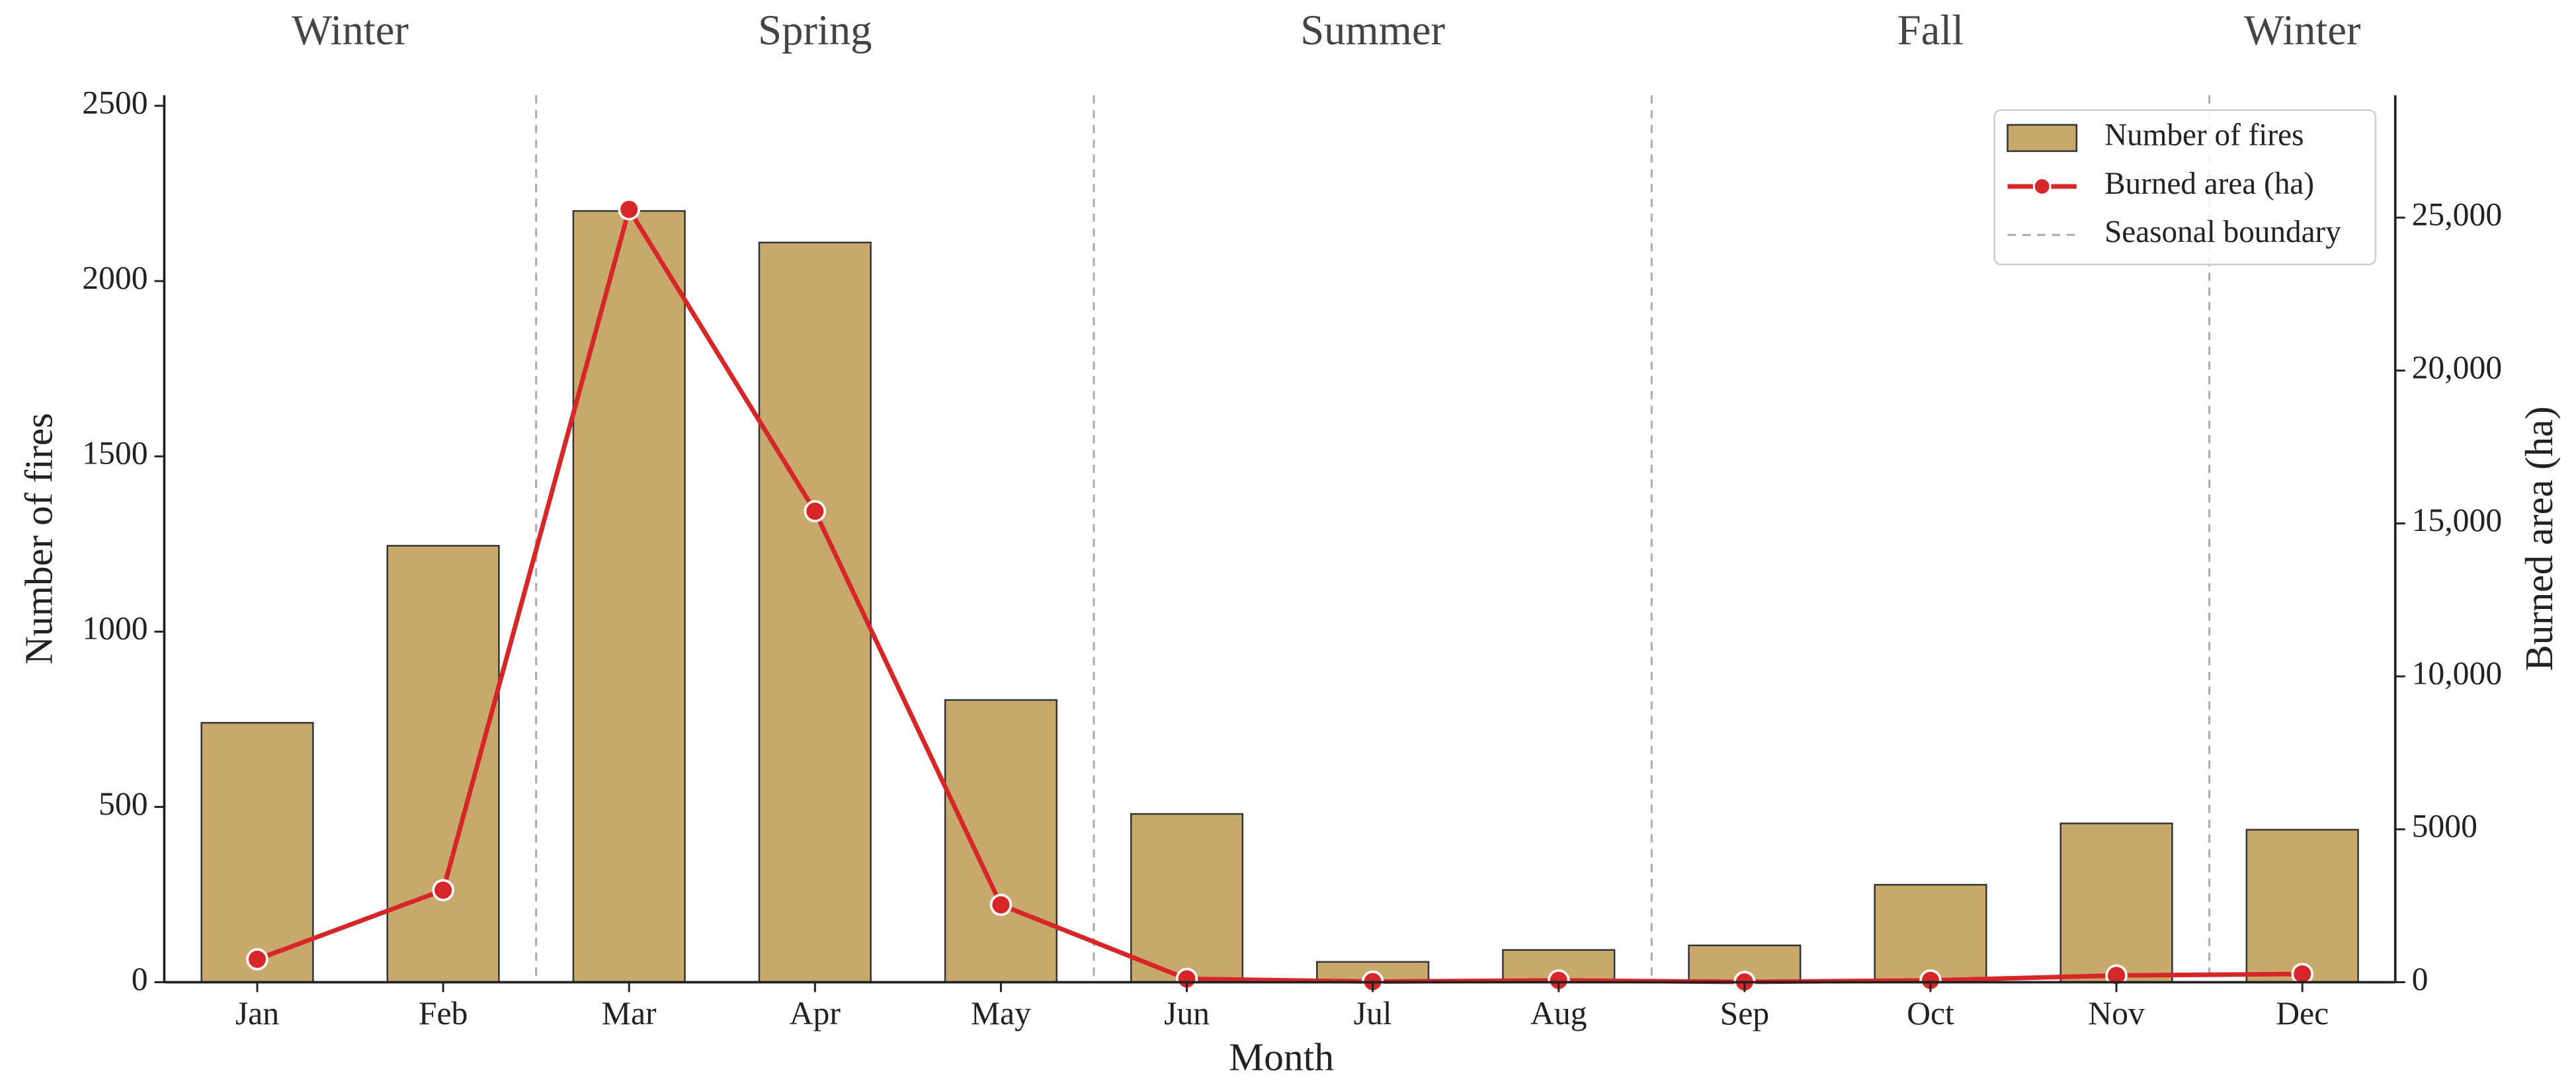 The image size is (2576, 1089). Describe the element at coordinates (115, 278) in the screenshot. I see `y-tick-label: 2000` at that location.